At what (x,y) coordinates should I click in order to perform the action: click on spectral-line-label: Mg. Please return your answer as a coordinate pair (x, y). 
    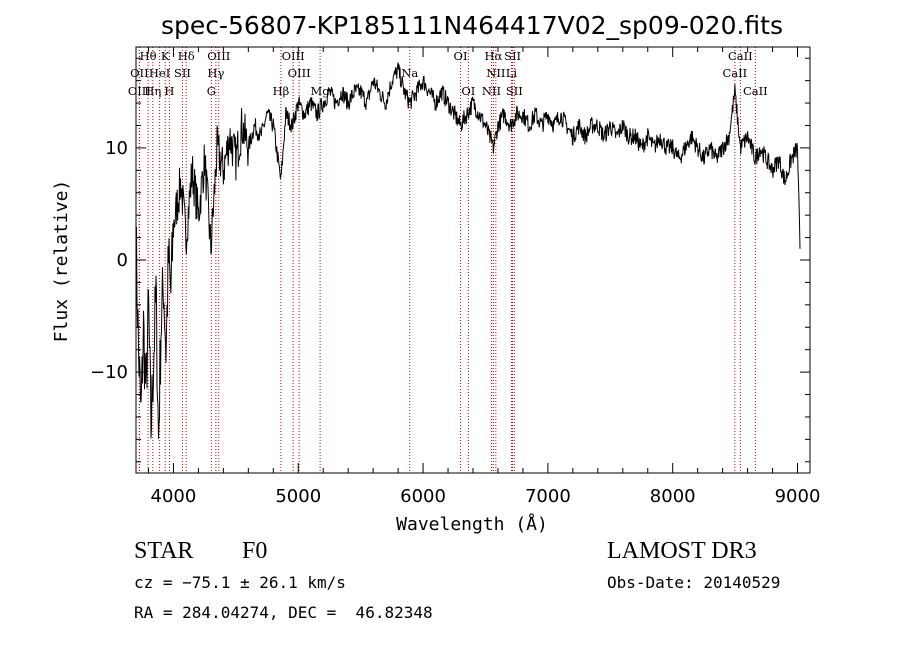
    Looking at the image, I should click on (321, 91).